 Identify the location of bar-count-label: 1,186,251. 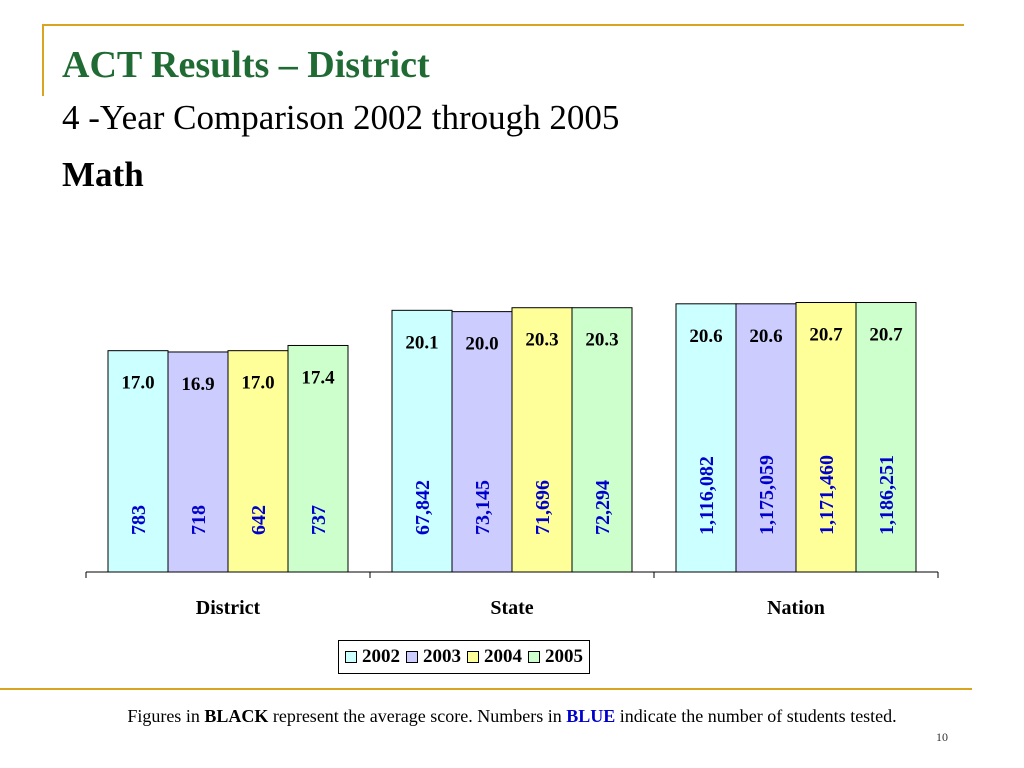
(887, 495).